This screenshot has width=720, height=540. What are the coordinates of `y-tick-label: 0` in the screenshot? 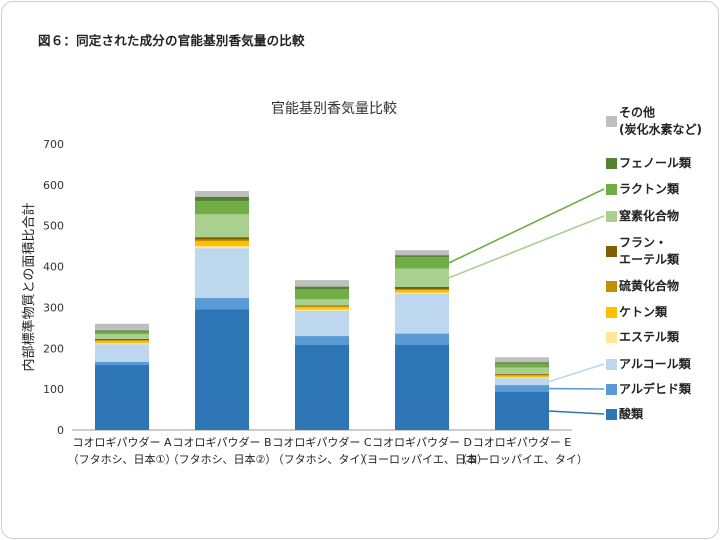 It's located at (60, 430).